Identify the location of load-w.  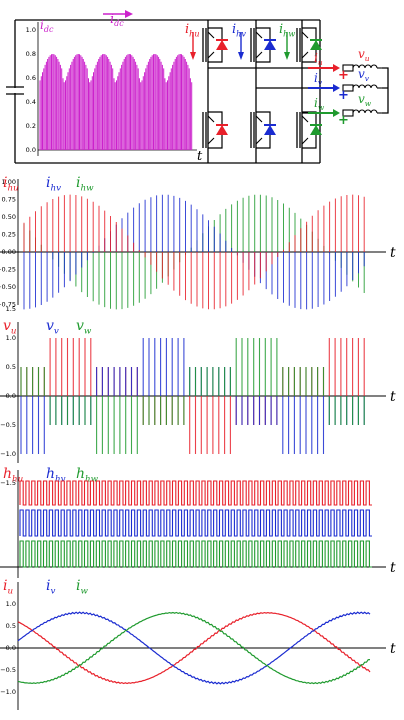
(362, 113).